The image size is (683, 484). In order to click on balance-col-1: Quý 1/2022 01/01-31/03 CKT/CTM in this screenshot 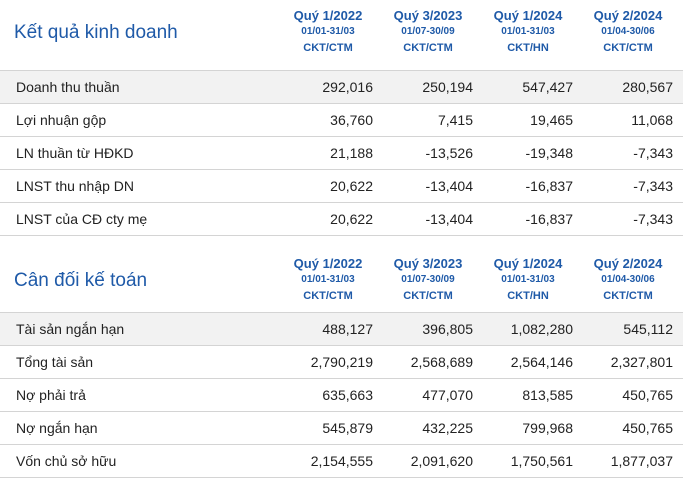, I will do `click(328, 280)`.